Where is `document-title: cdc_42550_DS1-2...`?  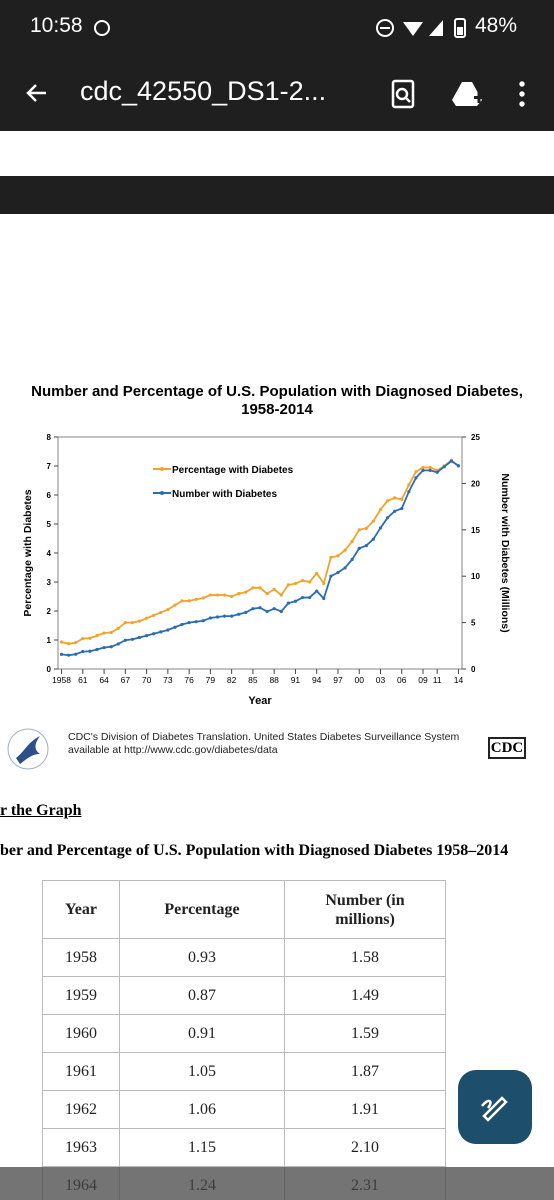 document-title: cdc_42550_DS1-2... is located at coordinates (203, 91).